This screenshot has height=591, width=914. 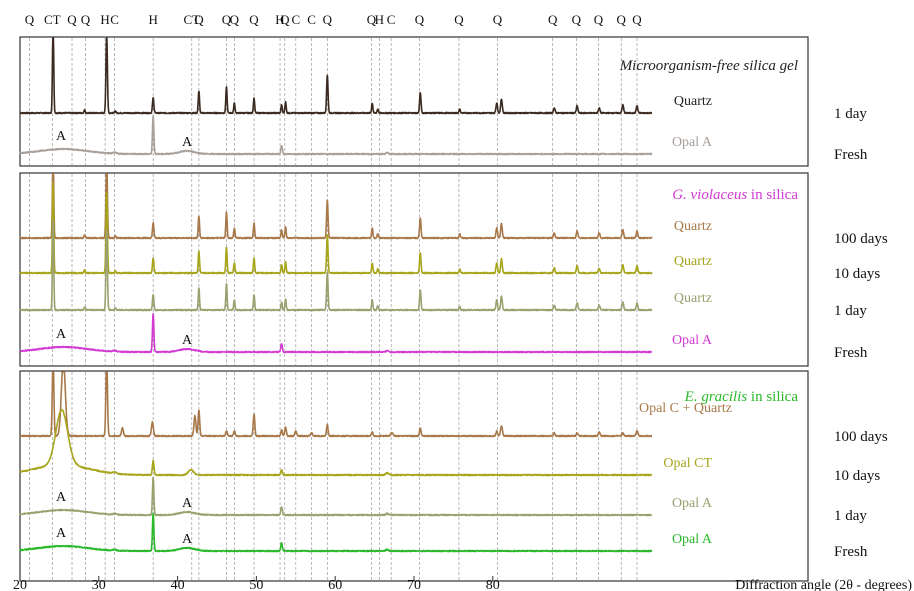 What do you see at coordinates (741, 397) in the screenshot?
I see `panel-title: E. gracilis in silica` at bounding box center [741, 397].